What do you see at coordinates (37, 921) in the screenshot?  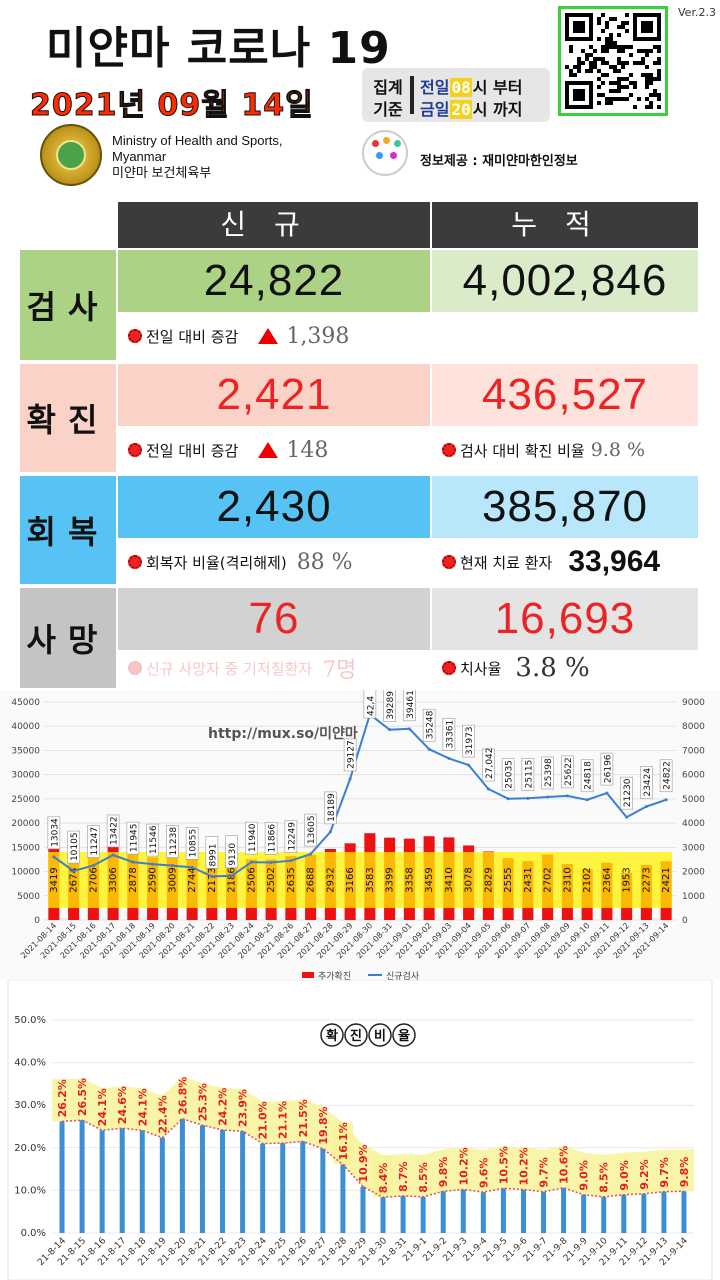 I see `left-tick-label: 0` at bounding box center [37, 921].